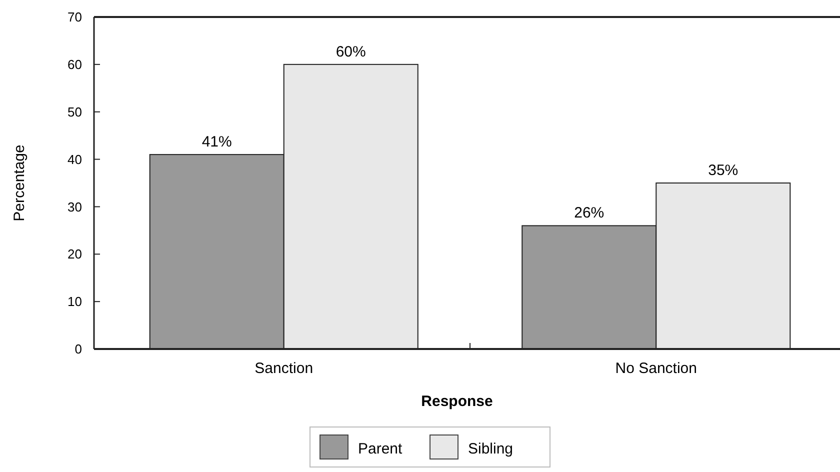  What do you see at coordinates (457, 401) in the screenshot?
I see `x-axis-title: Response` at bounding box center [457, 401].